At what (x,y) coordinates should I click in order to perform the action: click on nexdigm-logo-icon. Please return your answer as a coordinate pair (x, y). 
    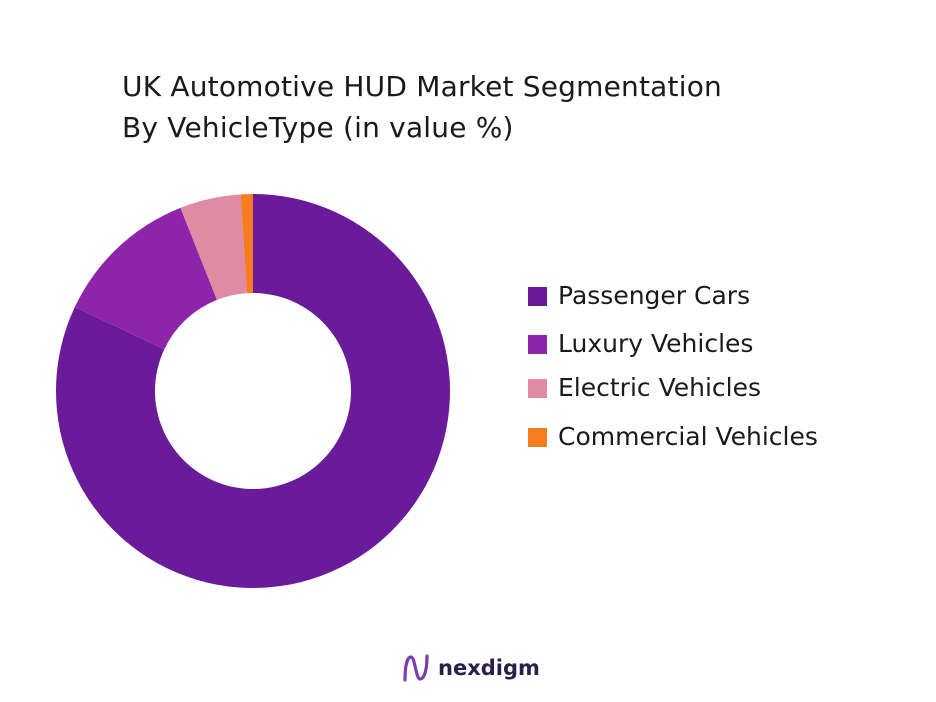
    Looking at the image, I should click on (416, 668).